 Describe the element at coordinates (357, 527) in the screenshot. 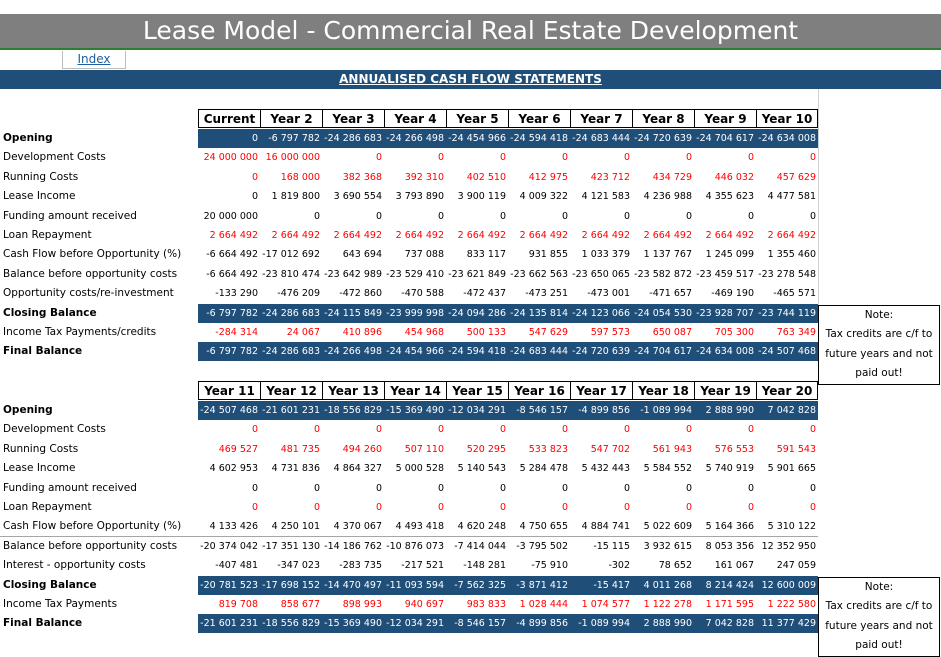

I see `table-cell: 4 370 067` at that location.